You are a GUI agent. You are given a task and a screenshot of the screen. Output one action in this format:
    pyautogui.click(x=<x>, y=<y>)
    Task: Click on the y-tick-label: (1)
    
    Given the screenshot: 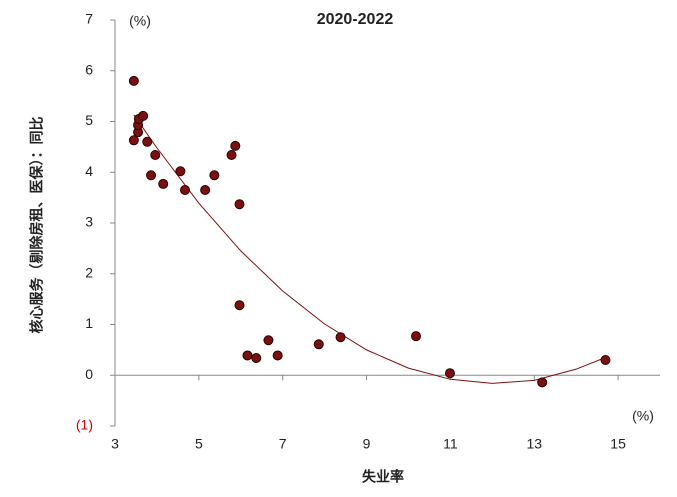 What is the action you would take?
    pyautogui.click(x=84, y=425)
    